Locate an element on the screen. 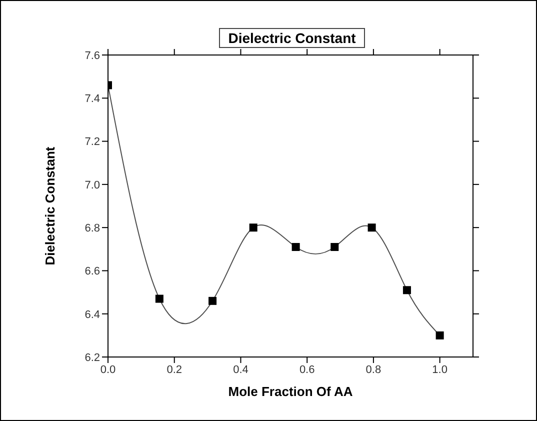  x-tick-label: 0.4 is located at coordinates (240, 370).